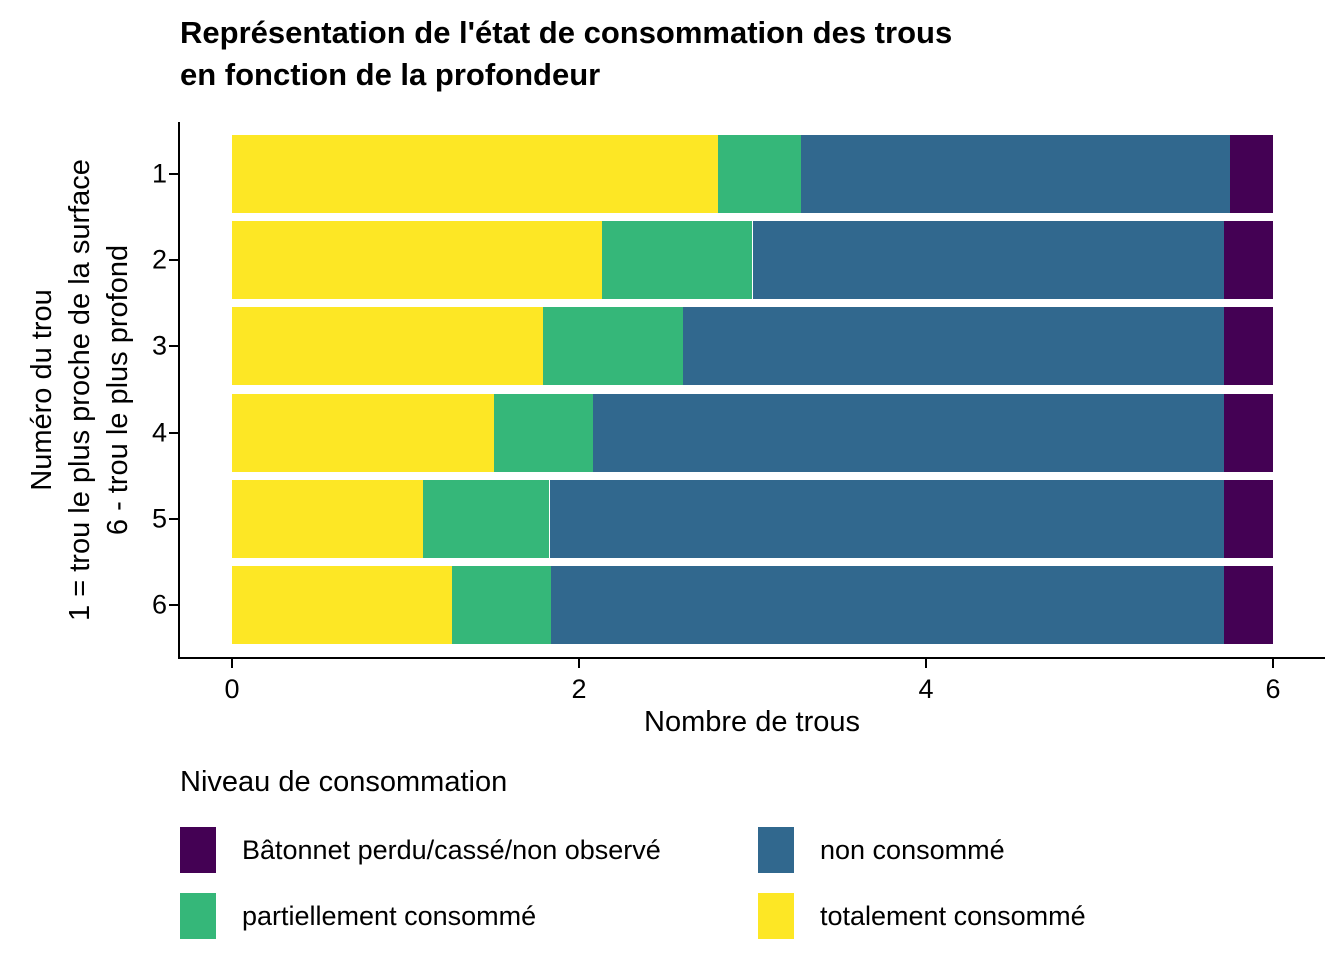  Describe the element at coordinates (118, 390) in the screenshot. I see `y-axis-title-line3: 6 - trou le plus profond` at that location.